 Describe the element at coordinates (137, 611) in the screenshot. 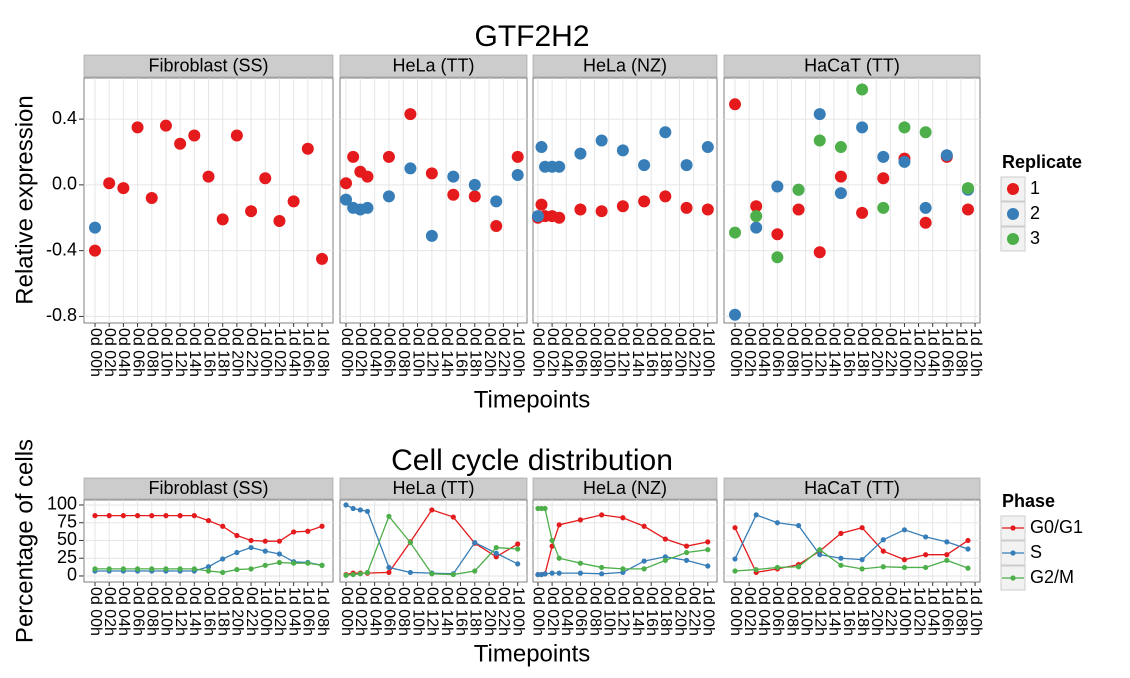

I see `x-tick-label: 0d 06h` at that location.